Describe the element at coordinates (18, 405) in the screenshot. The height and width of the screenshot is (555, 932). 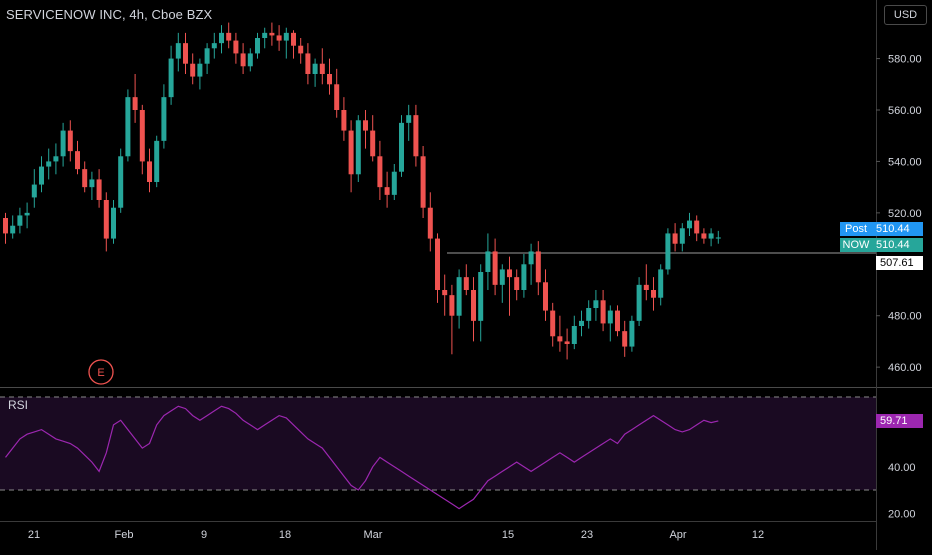
I see `rsi-indicator-label: RSI` at that location.